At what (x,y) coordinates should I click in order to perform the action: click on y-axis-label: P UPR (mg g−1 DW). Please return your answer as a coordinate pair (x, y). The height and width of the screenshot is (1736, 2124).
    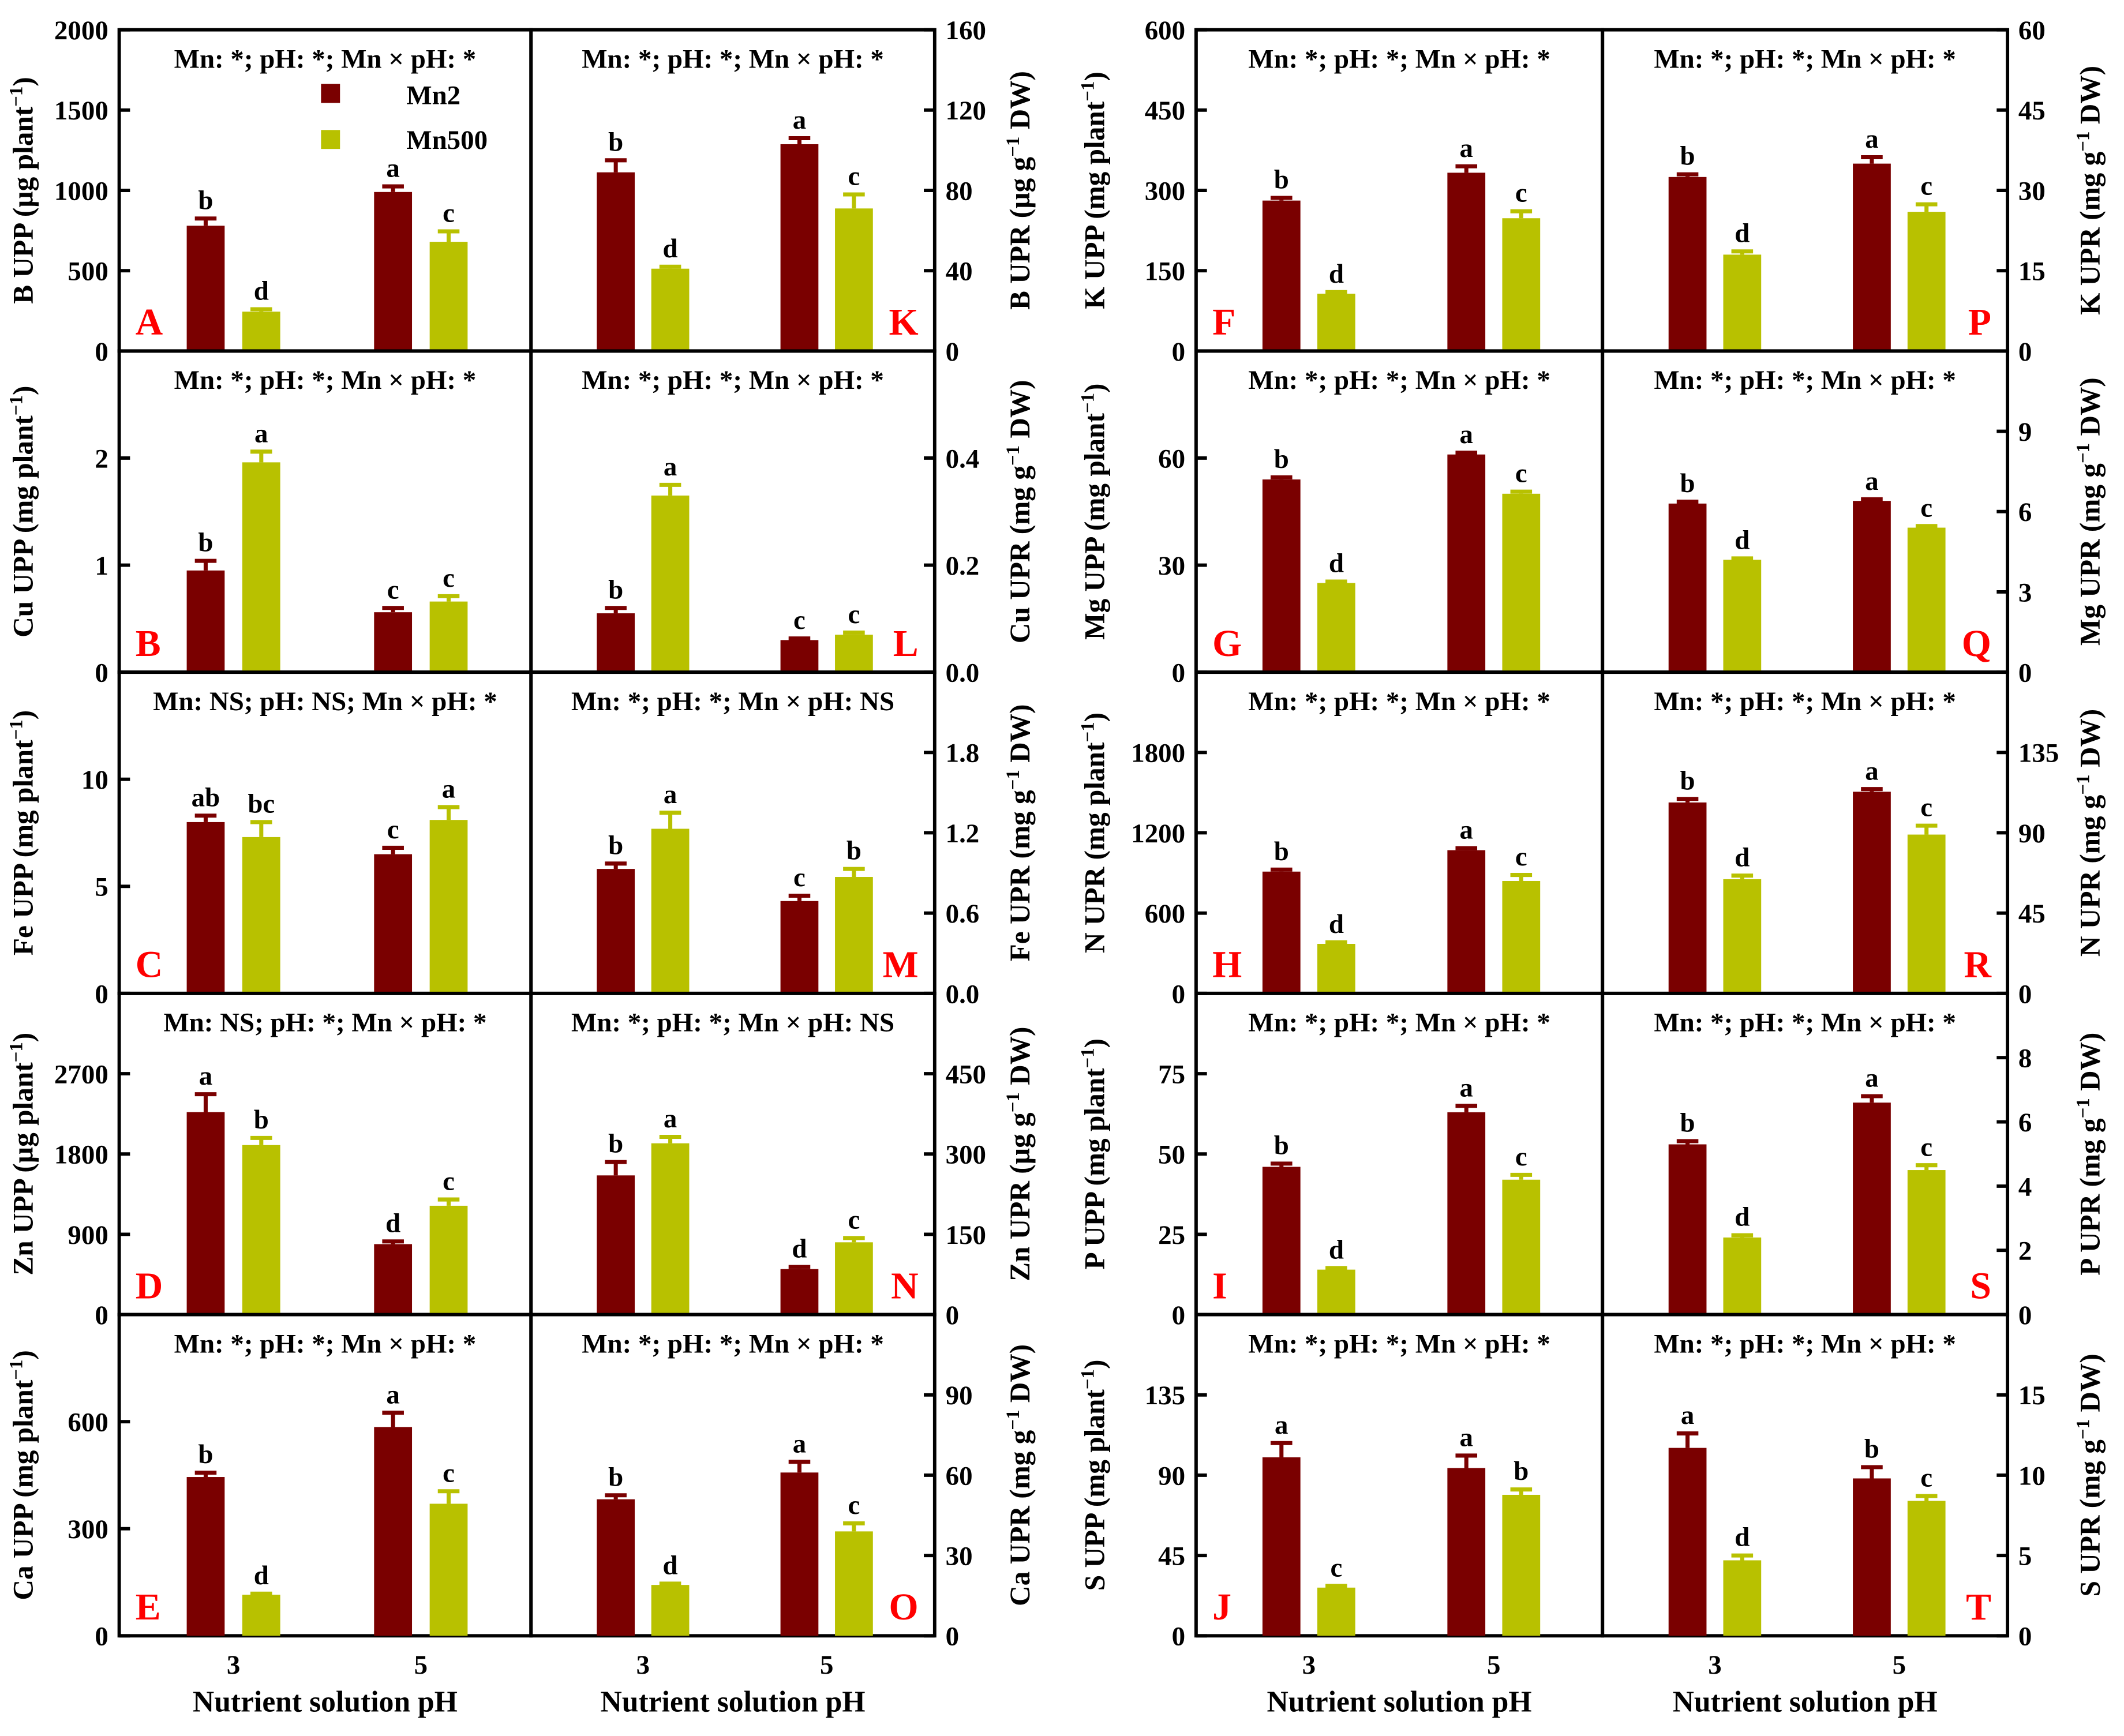
    Looking at the image, I should click on (2089, 1154).